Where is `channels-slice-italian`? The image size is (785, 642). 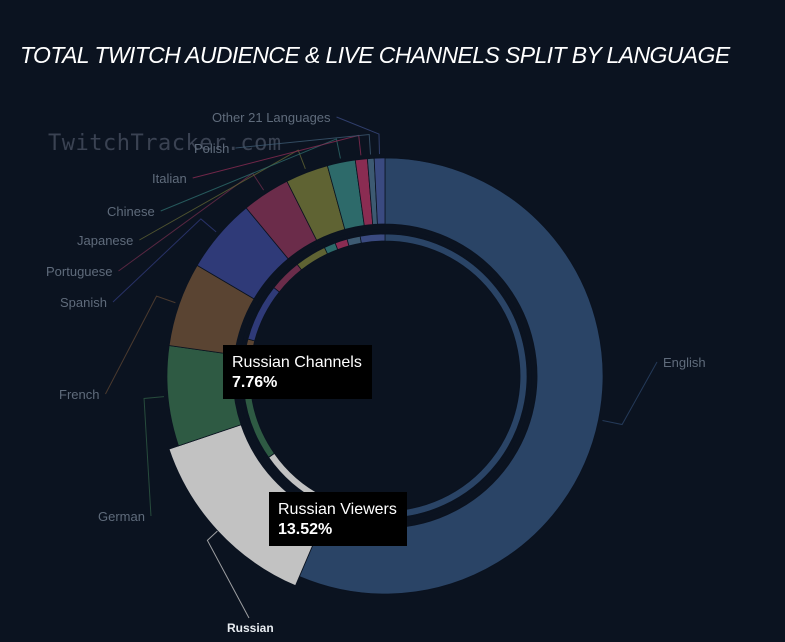
channels-slice-italian is located at coordinates (342, 244).